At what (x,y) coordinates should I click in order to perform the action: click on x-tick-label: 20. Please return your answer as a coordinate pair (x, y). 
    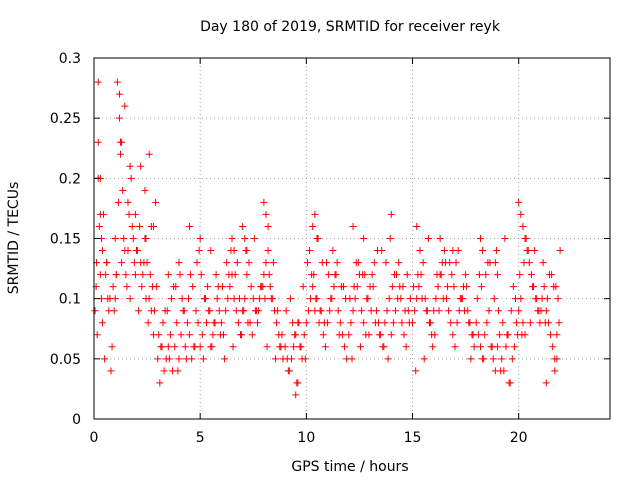
    Looking at the image, I should click on (519, 438).